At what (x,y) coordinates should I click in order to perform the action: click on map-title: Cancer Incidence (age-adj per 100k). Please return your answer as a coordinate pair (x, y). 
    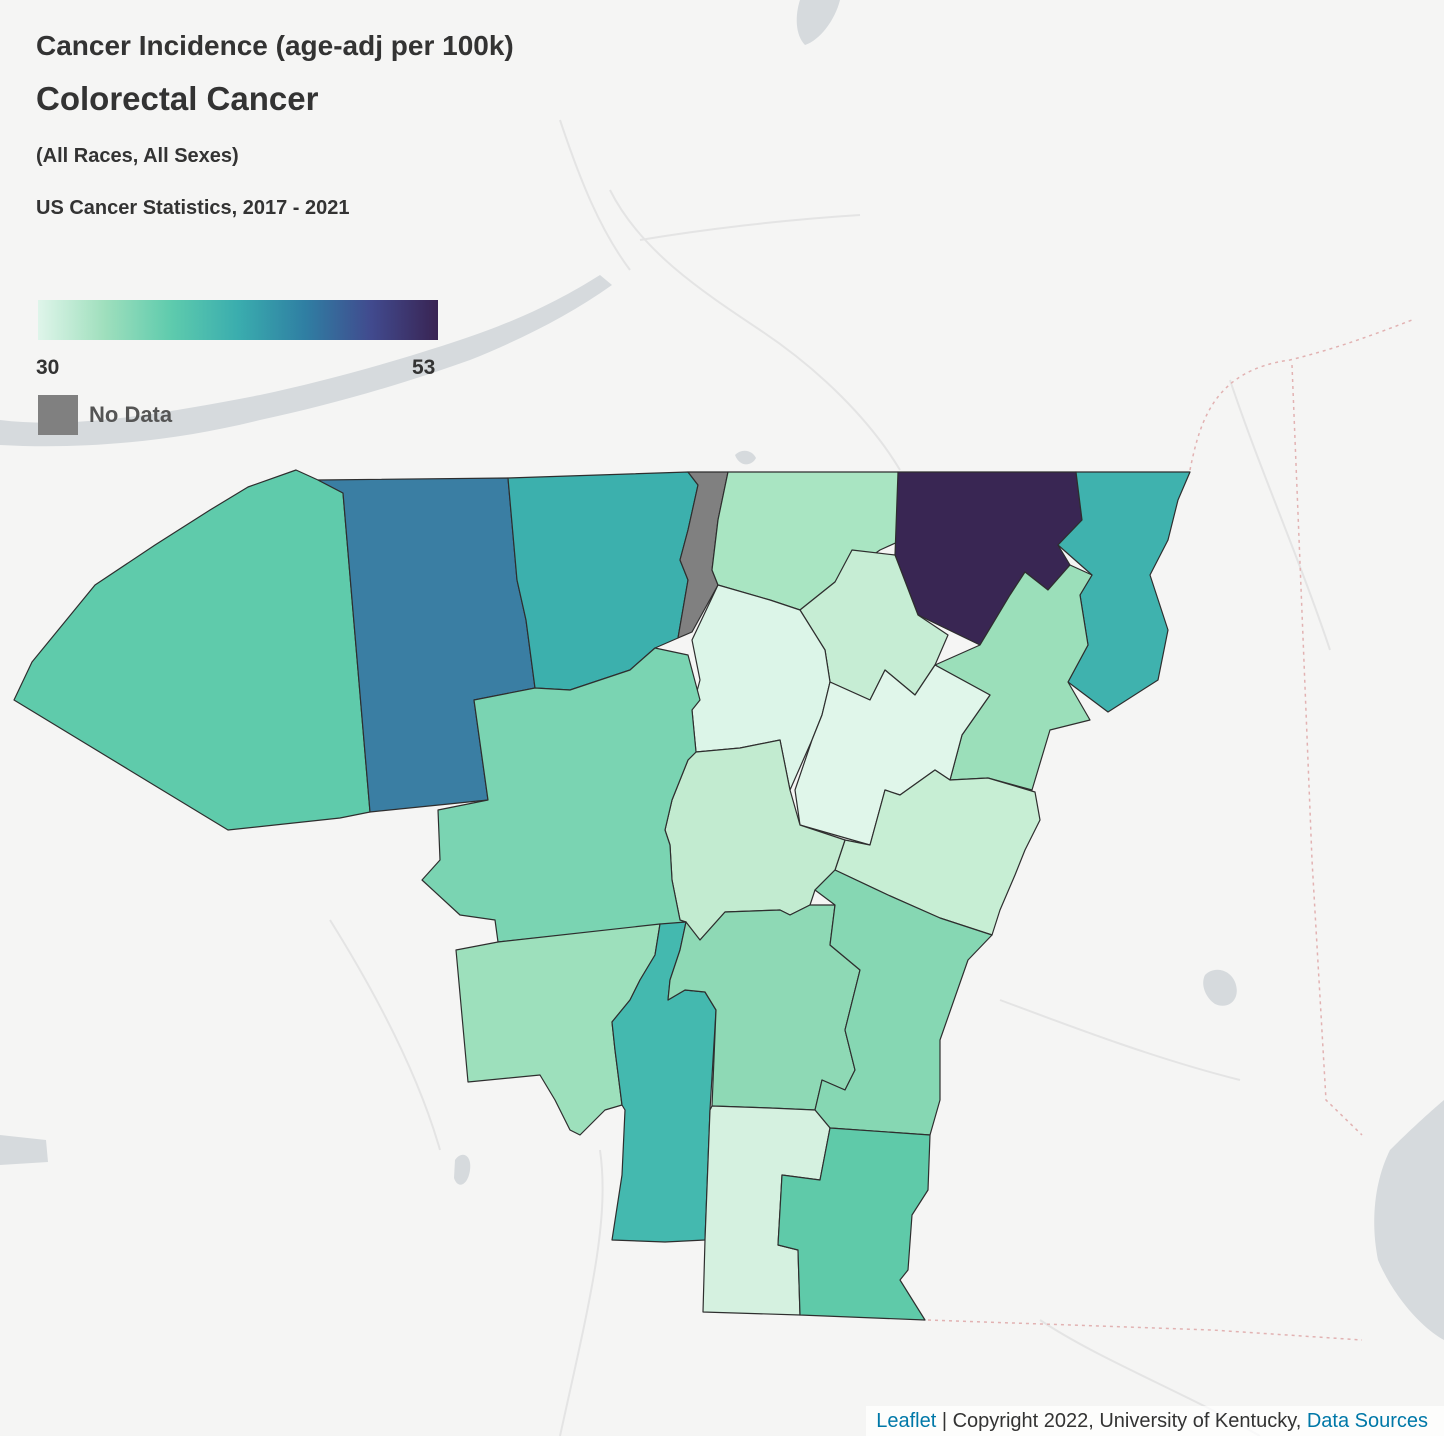
    Looking at the image, I should click on (275, 45).